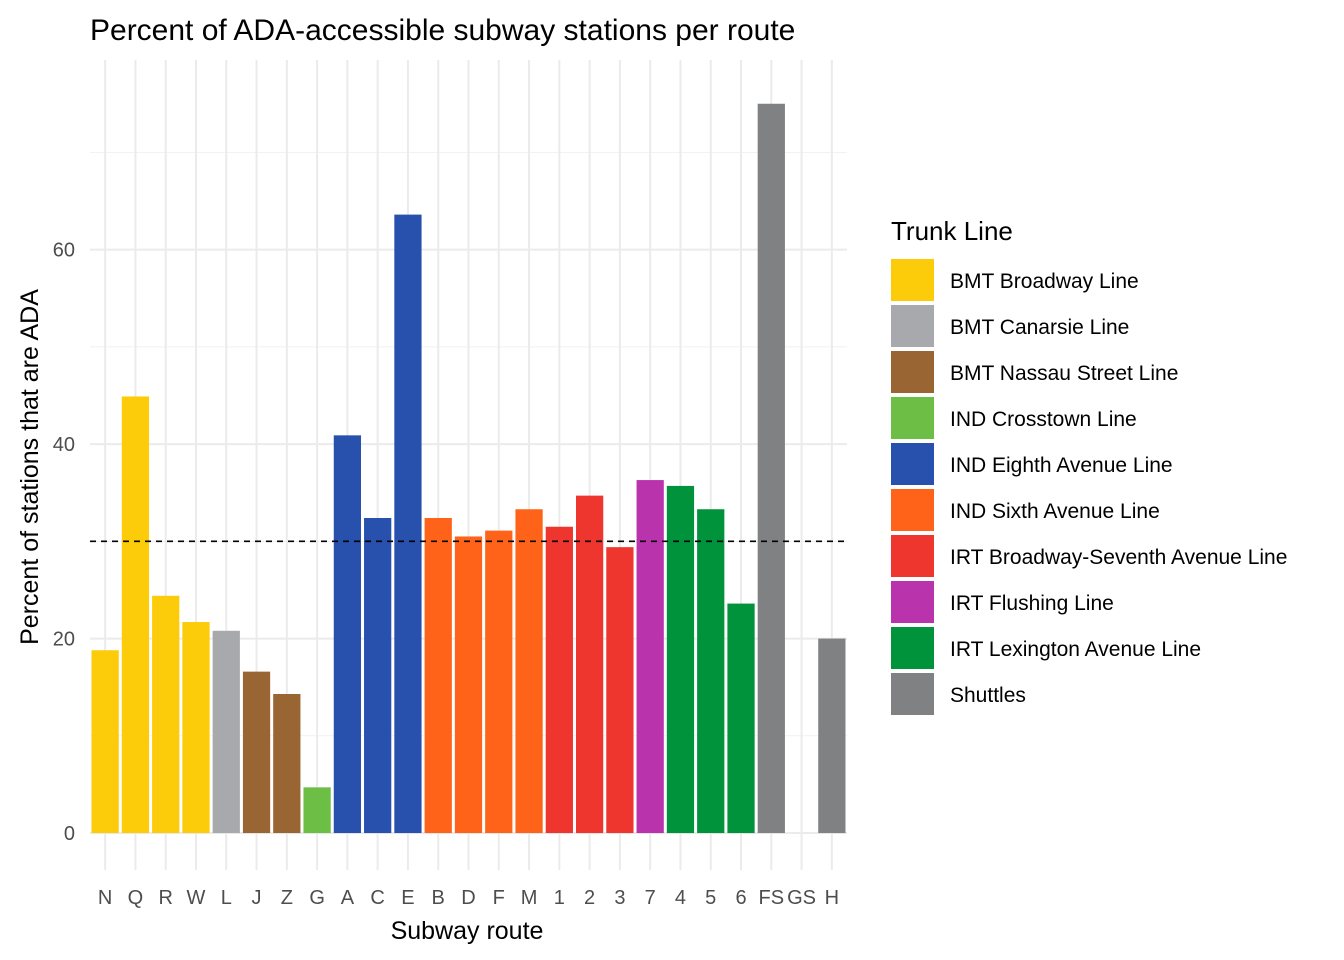  I want to click on x-tick-label: Q, so click(136, 898).